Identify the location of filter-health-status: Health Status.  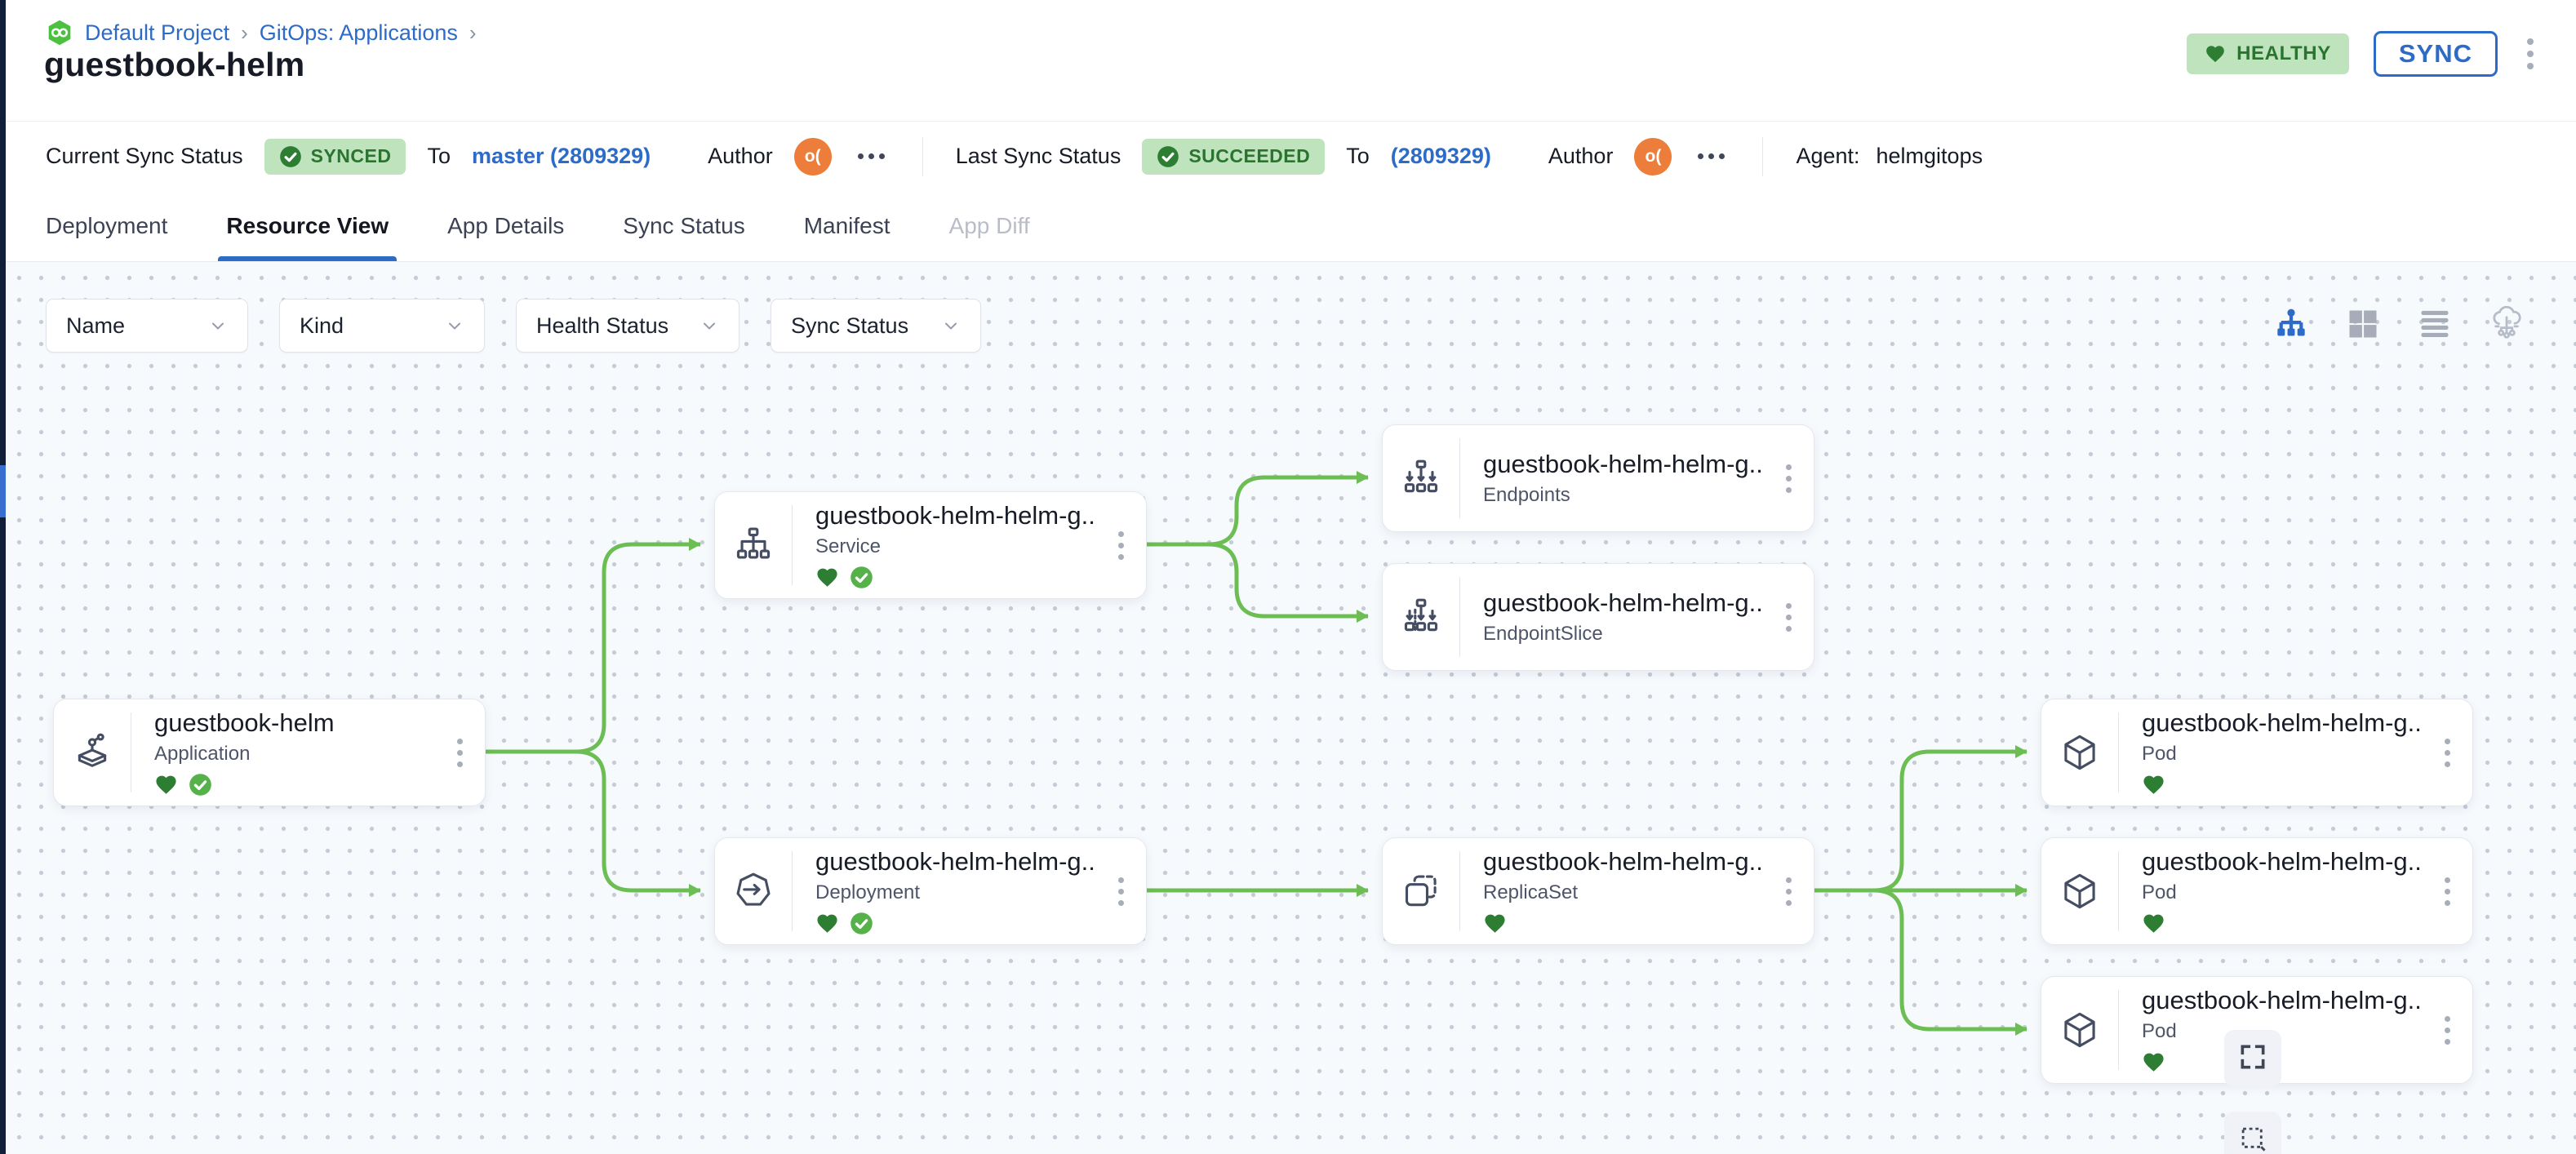
(627, 326).